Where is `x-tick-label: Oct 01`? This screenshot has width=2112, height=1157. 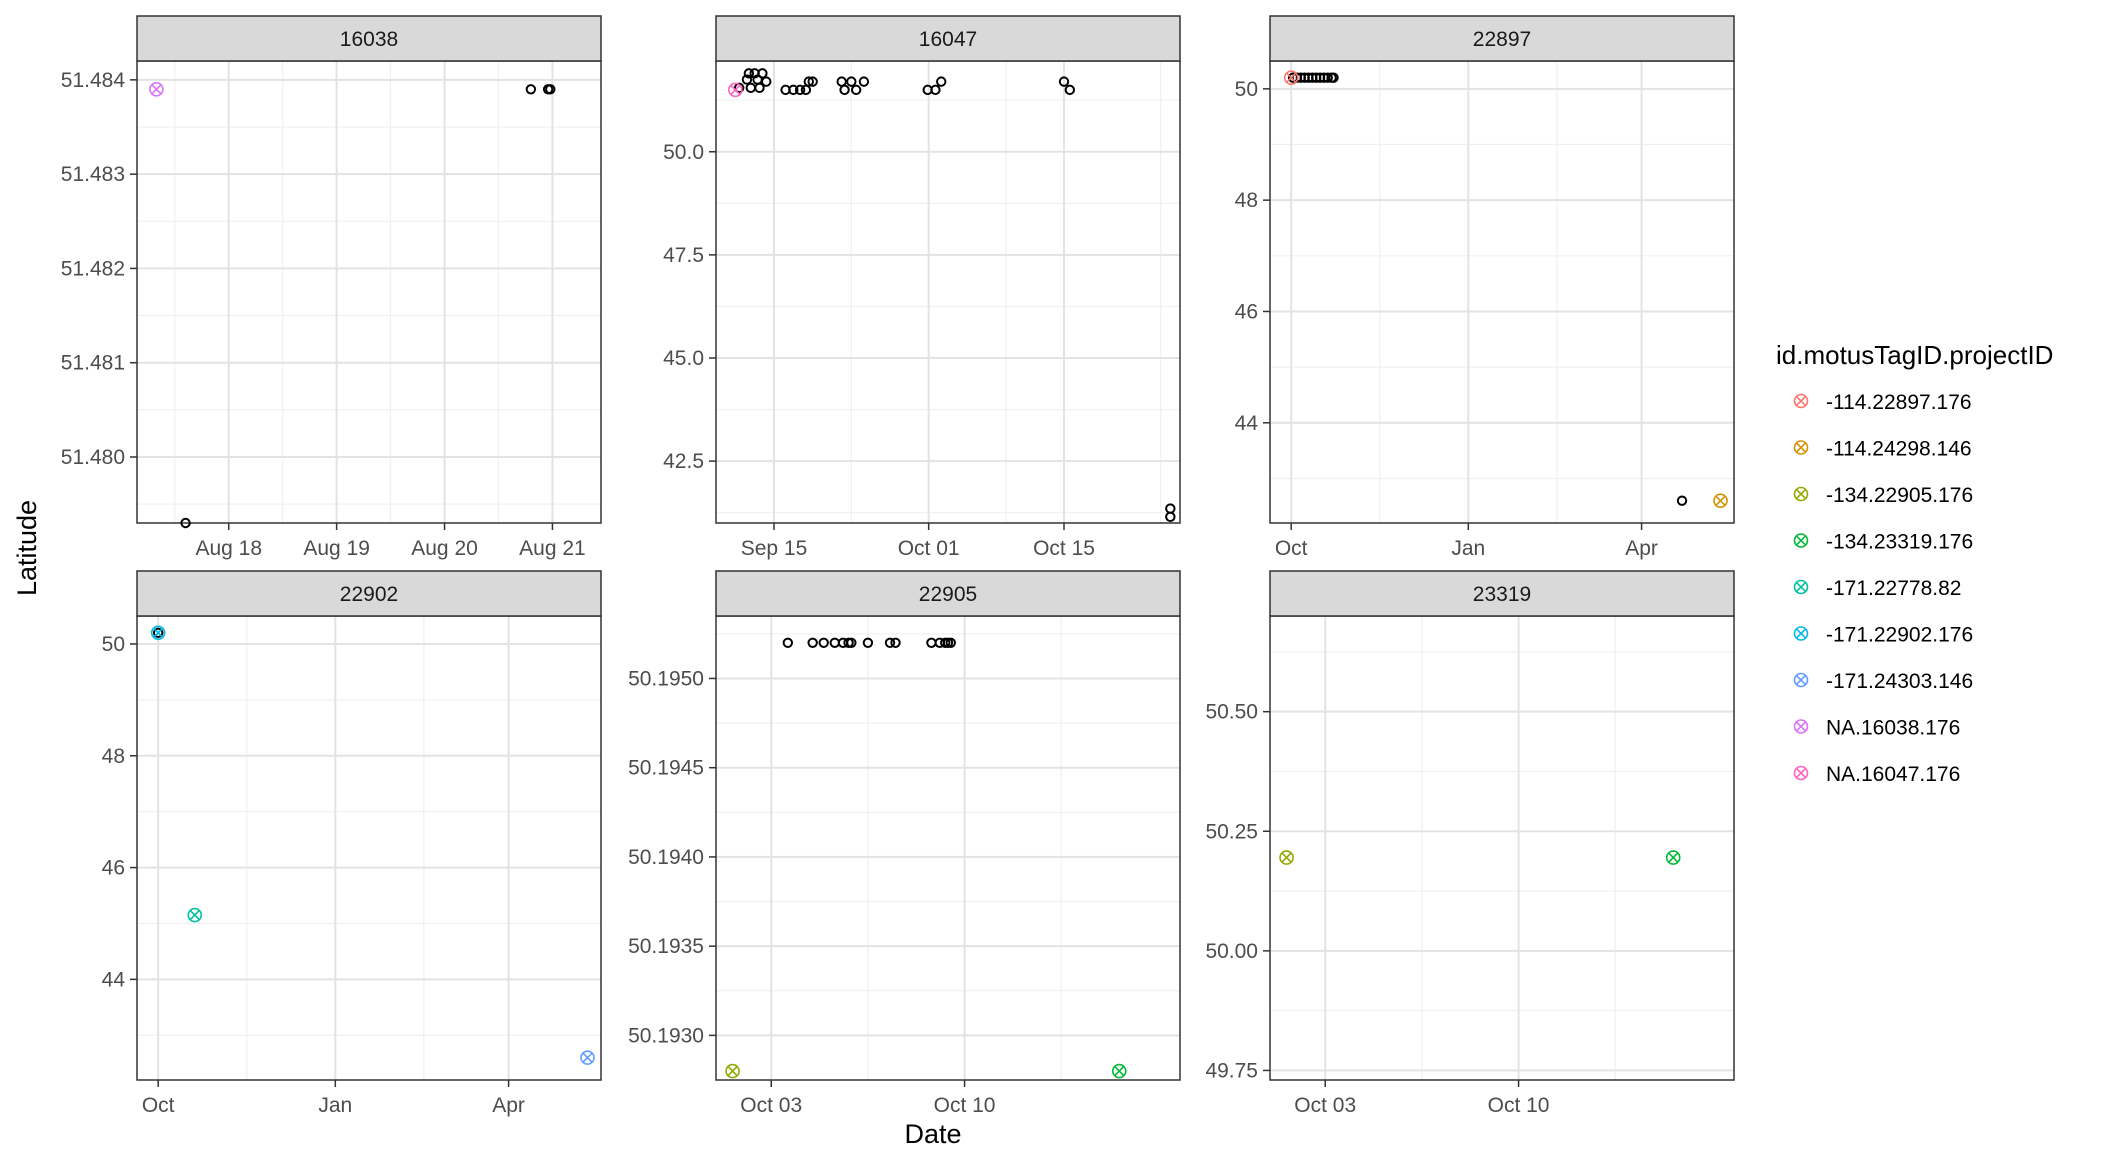
x-tick-label: Oct 01 is located at coordinates (929, 548).